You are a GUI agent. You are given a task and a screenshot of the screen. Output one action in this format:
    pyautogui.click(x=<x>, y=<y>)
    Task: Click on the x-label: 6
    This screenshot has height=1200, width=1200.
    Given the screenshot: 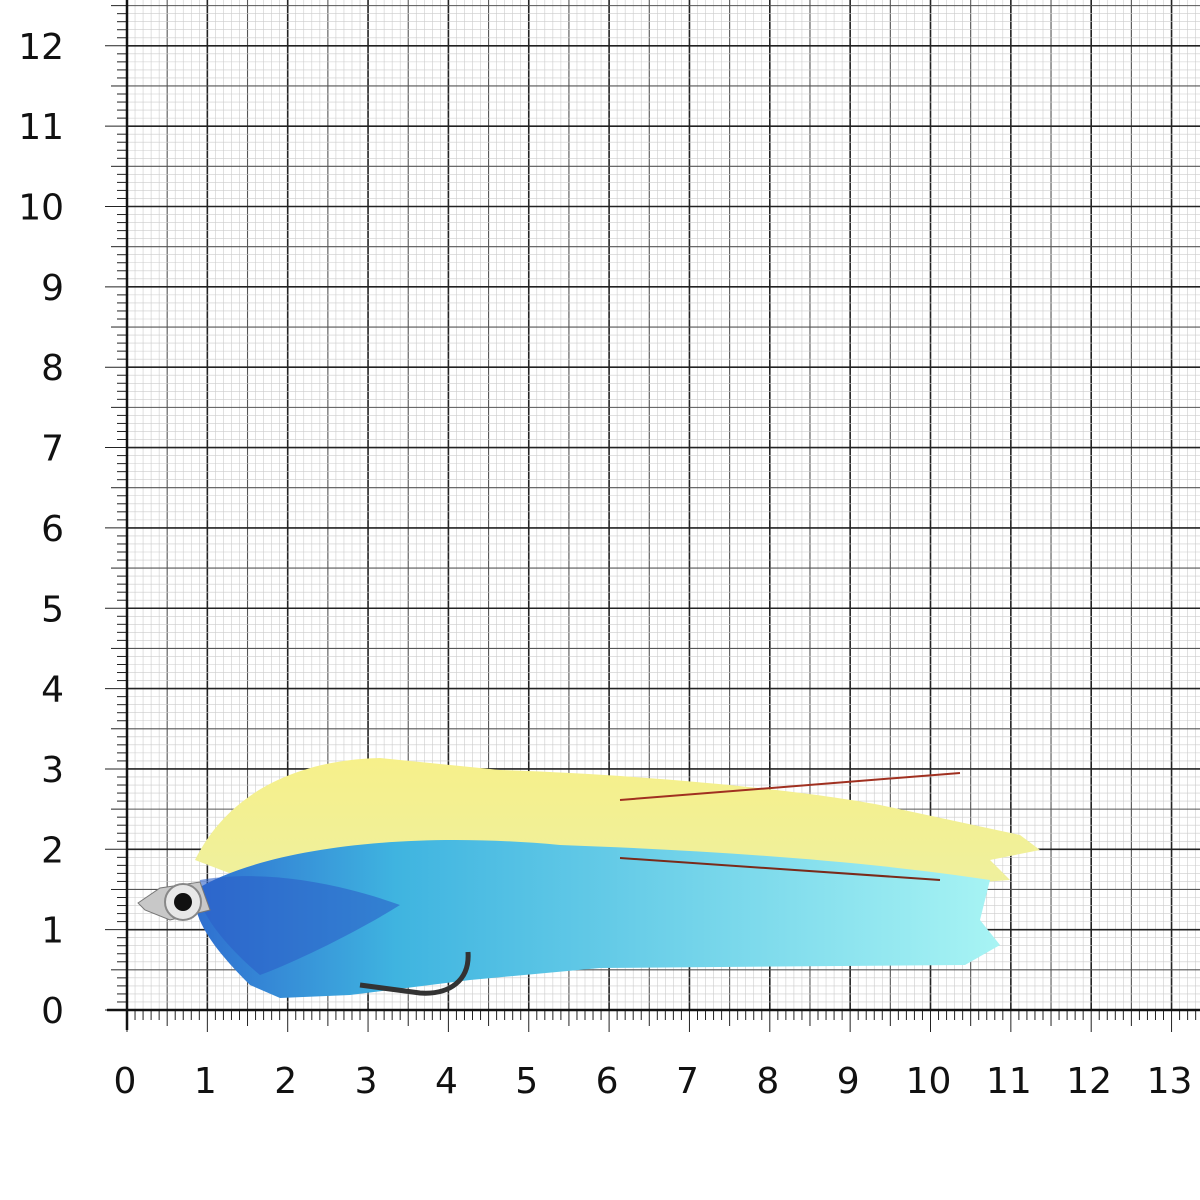 What is the action you would take?
    pyautogui.click(x=607, y=1081)
    